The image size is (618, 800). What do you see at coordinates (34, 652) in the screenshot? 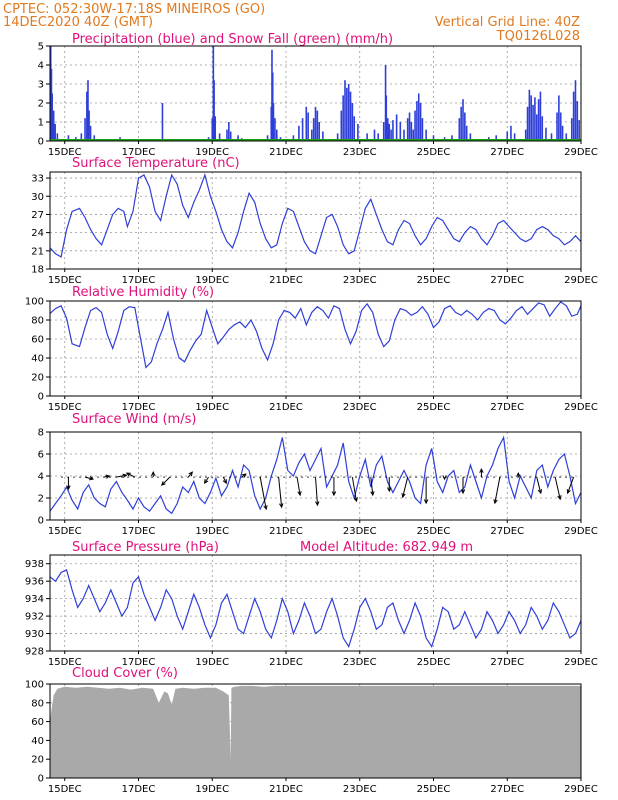
I see `y-tick-label: 928` at bounding box center [34, 652].